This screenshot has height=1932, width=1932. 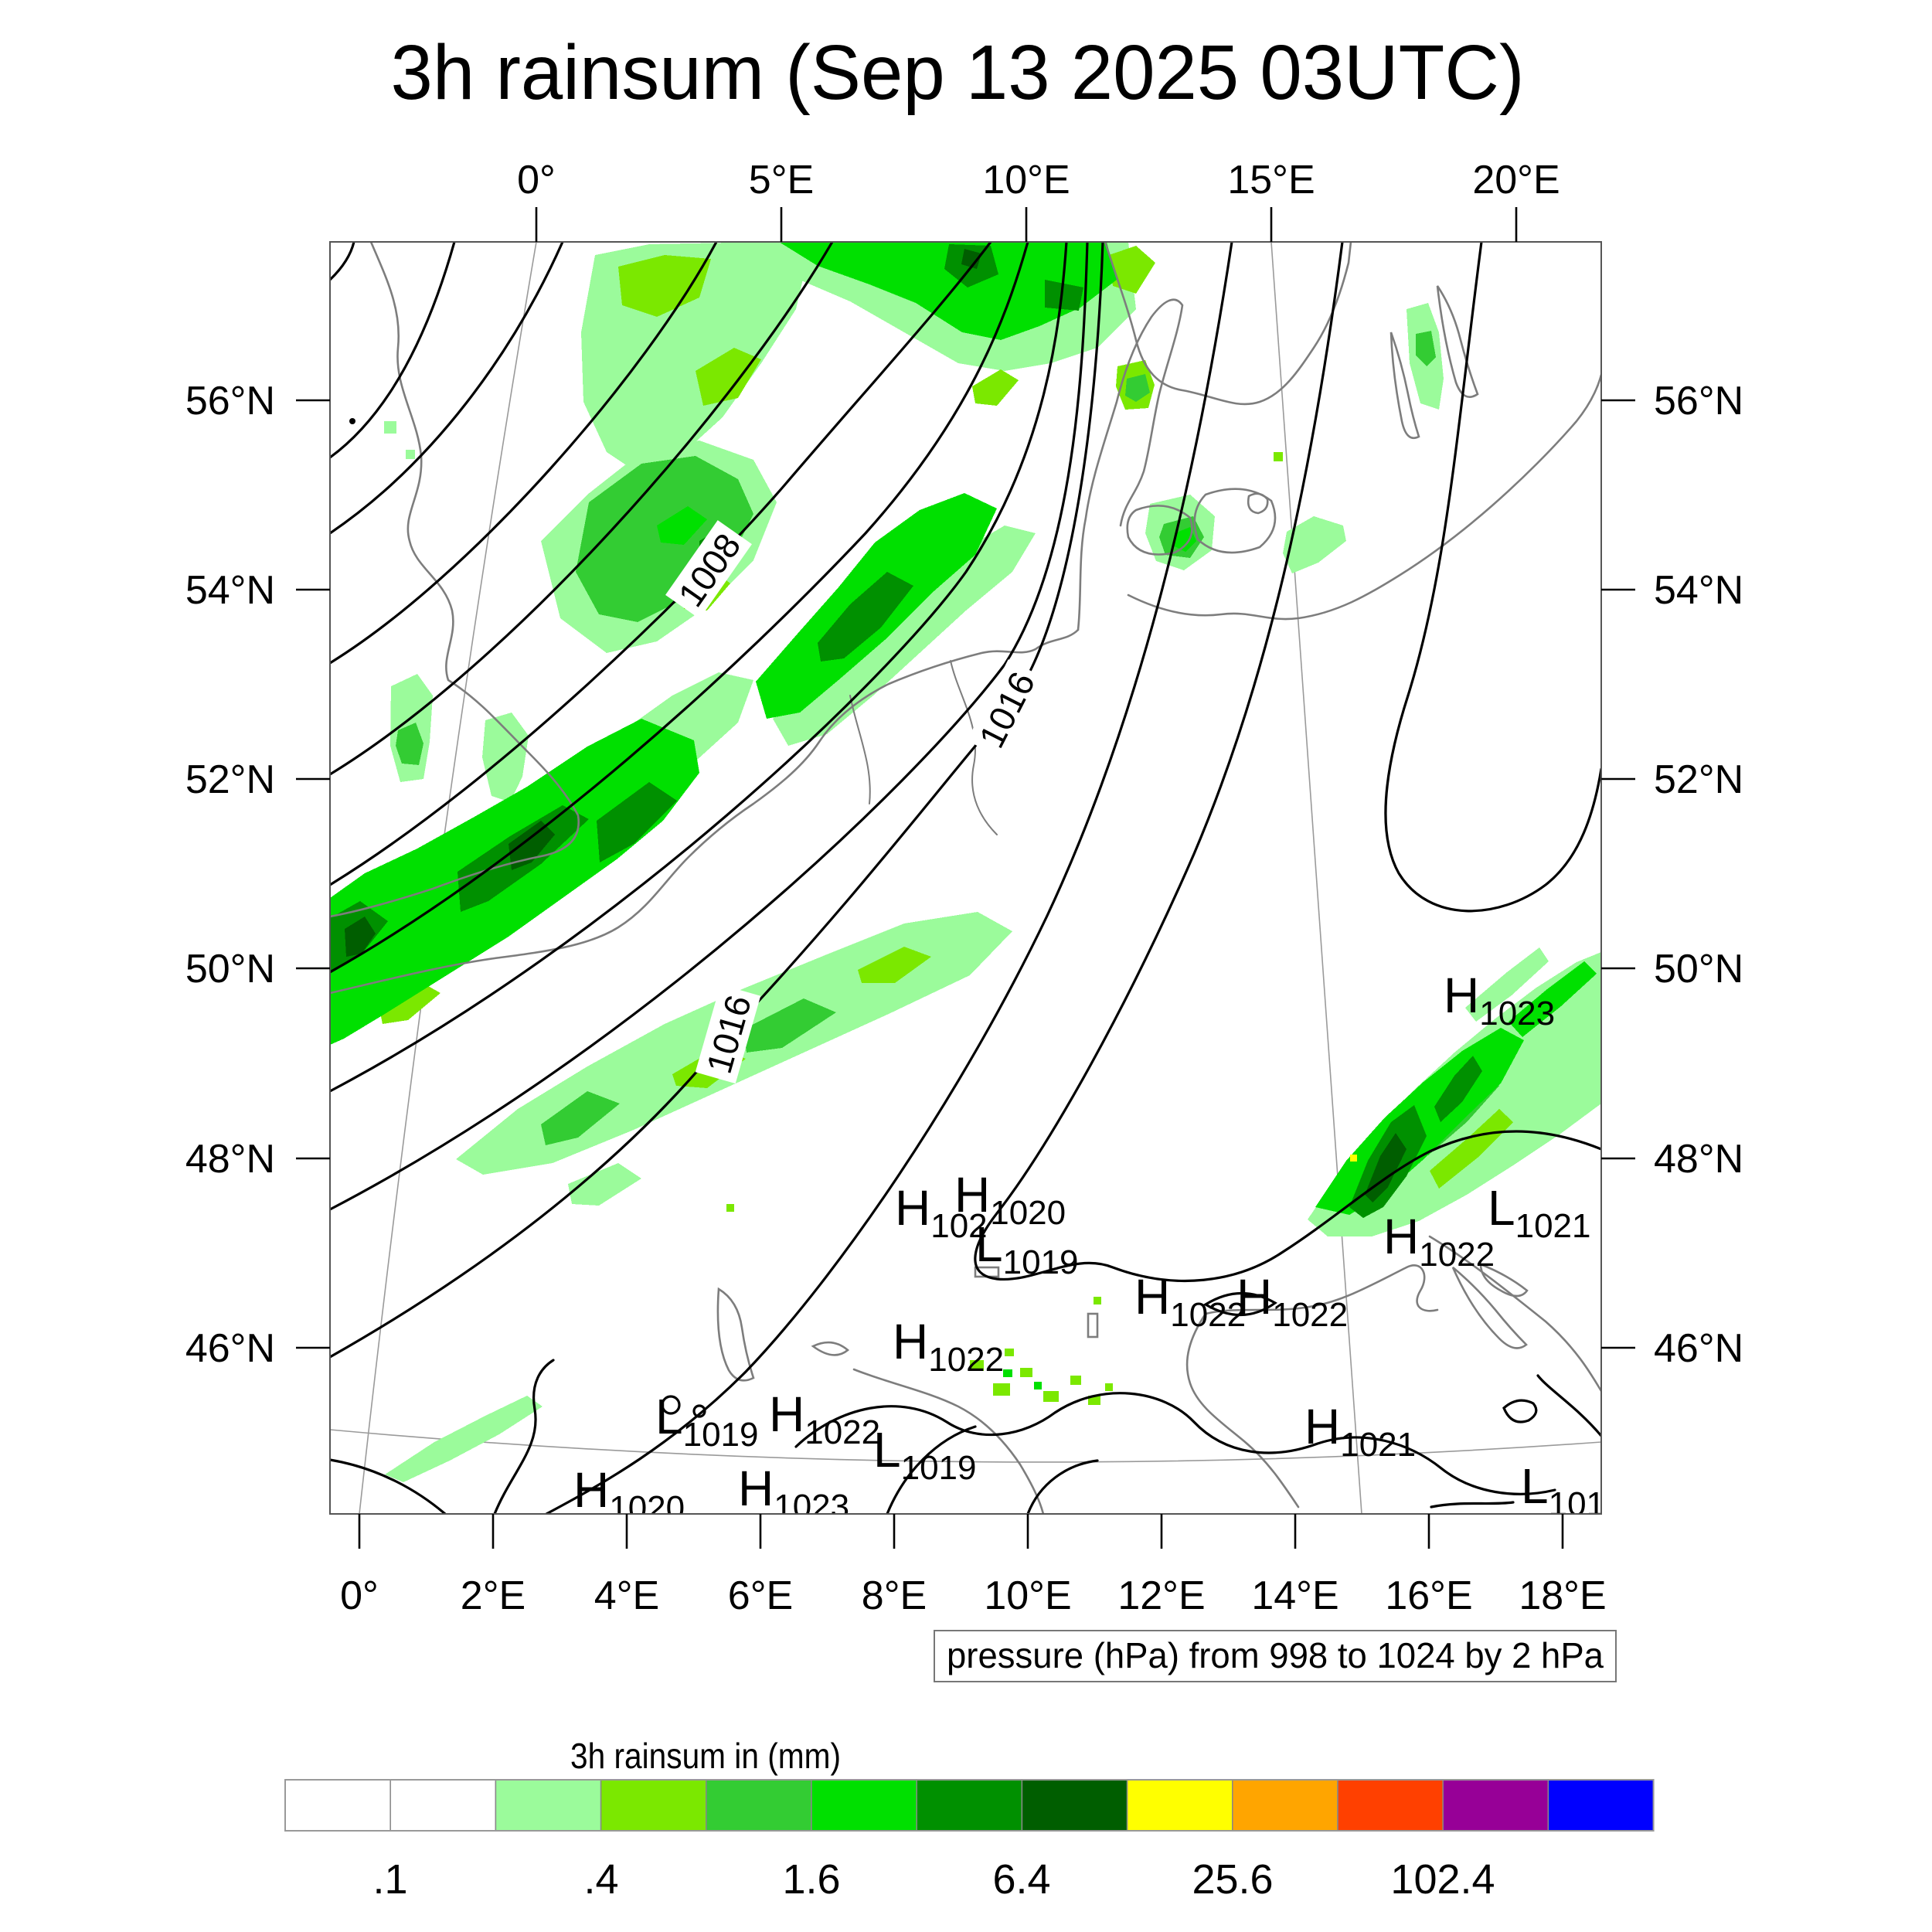 I want to click on coast-adriatic-north, so click(x=1321, y=1290).